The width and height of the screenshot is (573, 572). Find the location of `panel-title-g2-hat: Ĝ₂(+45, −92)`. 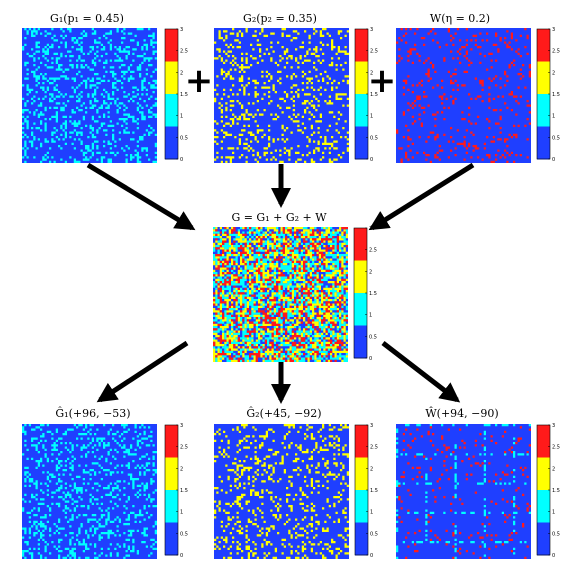

panel-title-g2-hat: Ĝ₂(+45, −92) is located at coordinates (283, 413).